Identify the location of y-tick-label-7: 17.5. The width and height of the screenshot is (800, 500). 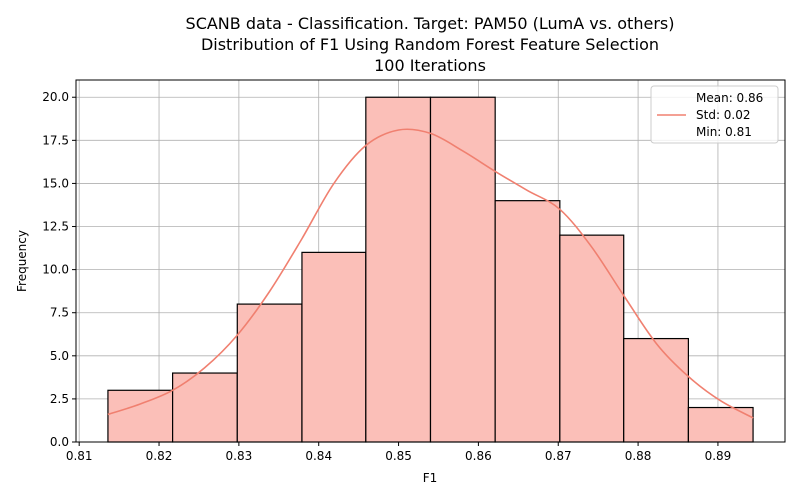
(55, 140).